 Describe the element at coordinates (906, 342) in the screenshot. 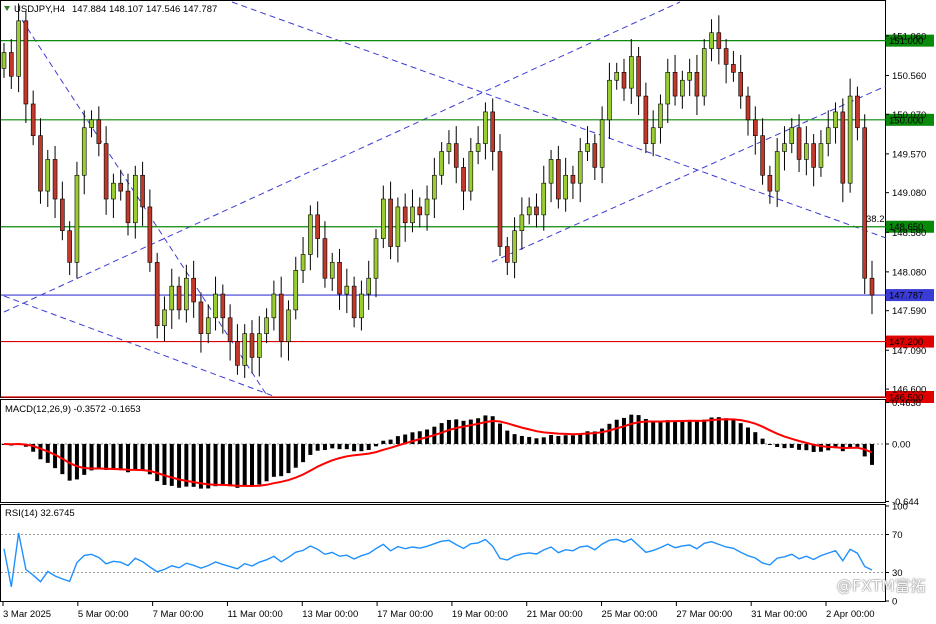

I see `level-tag-text: 147.200` at that location.